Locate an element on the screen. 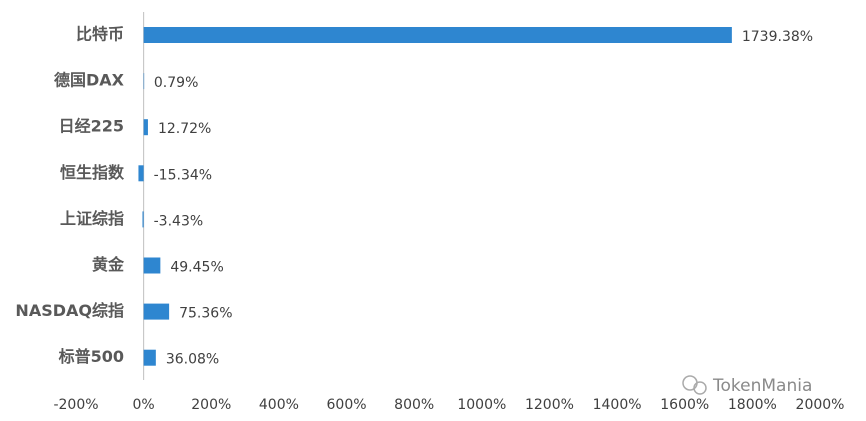 This screenshot has width=866, height=421. x-tick-label: 2000% is located at coordinates (820, 405).